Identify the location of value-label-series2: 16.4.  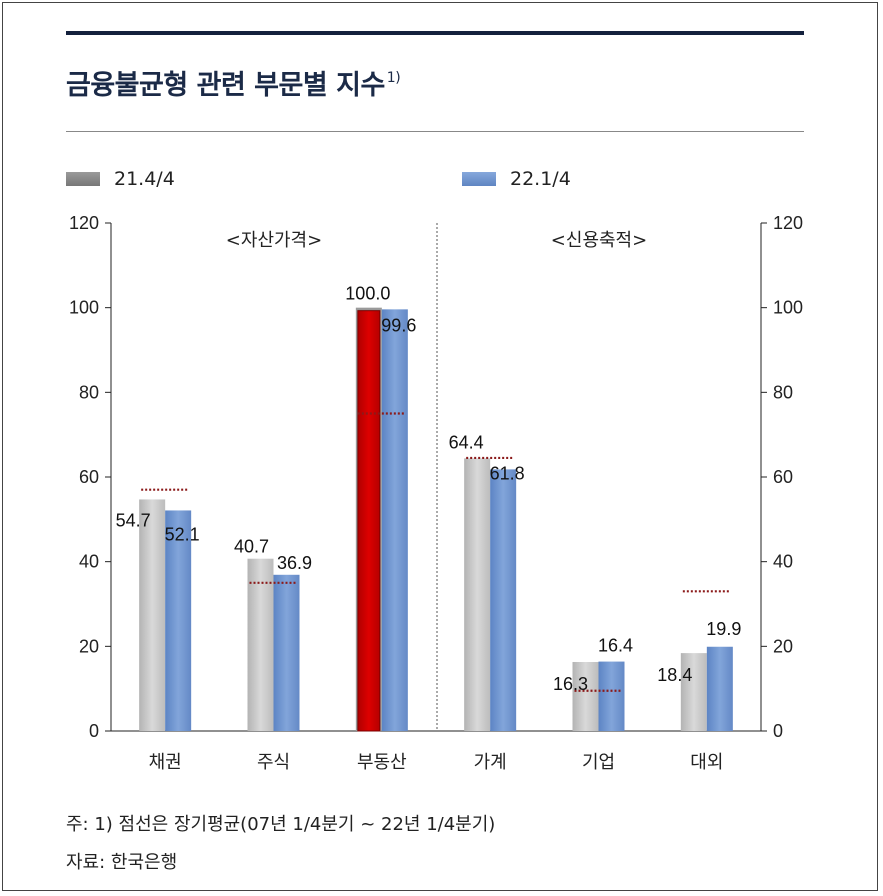
(615, 646).